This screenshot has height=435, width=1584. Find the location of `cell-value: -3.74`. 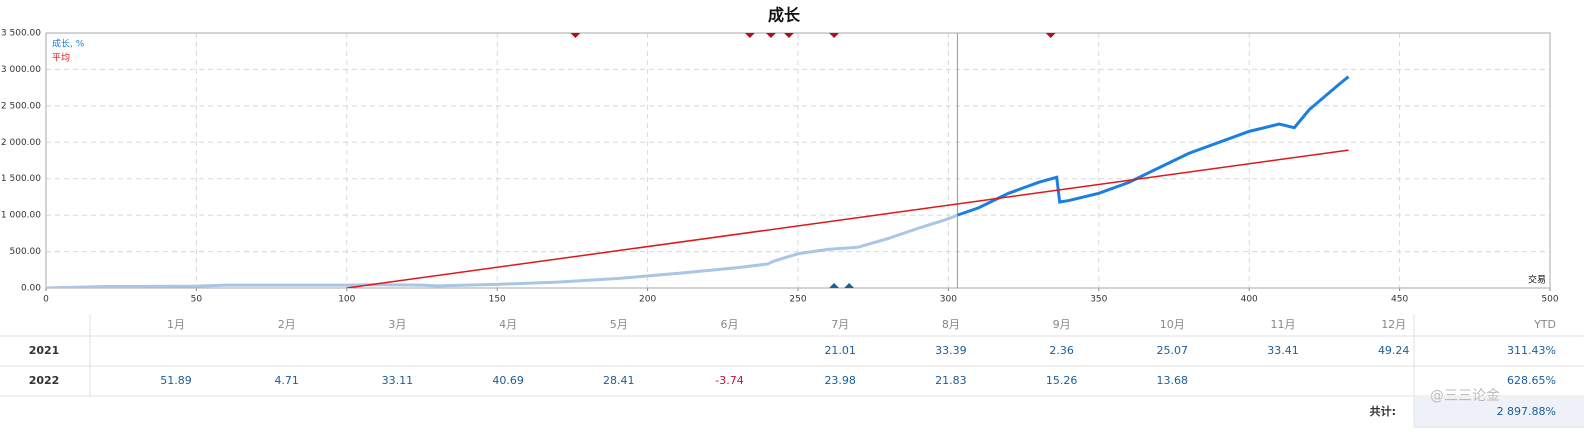

cell-value: -3.74 is located at coordinates (729, 380).